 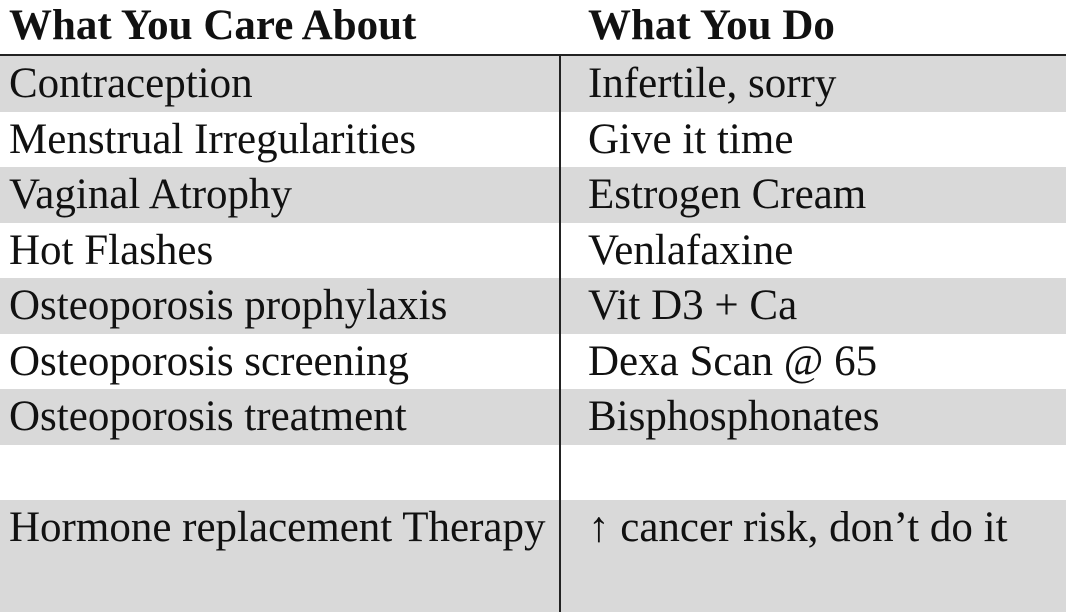 What do you see at coordinates (533, 195) in the screenshot?
I see `table-row: Vaginal Atrophy Estrogen Cream` at bounding box center [533, 195].